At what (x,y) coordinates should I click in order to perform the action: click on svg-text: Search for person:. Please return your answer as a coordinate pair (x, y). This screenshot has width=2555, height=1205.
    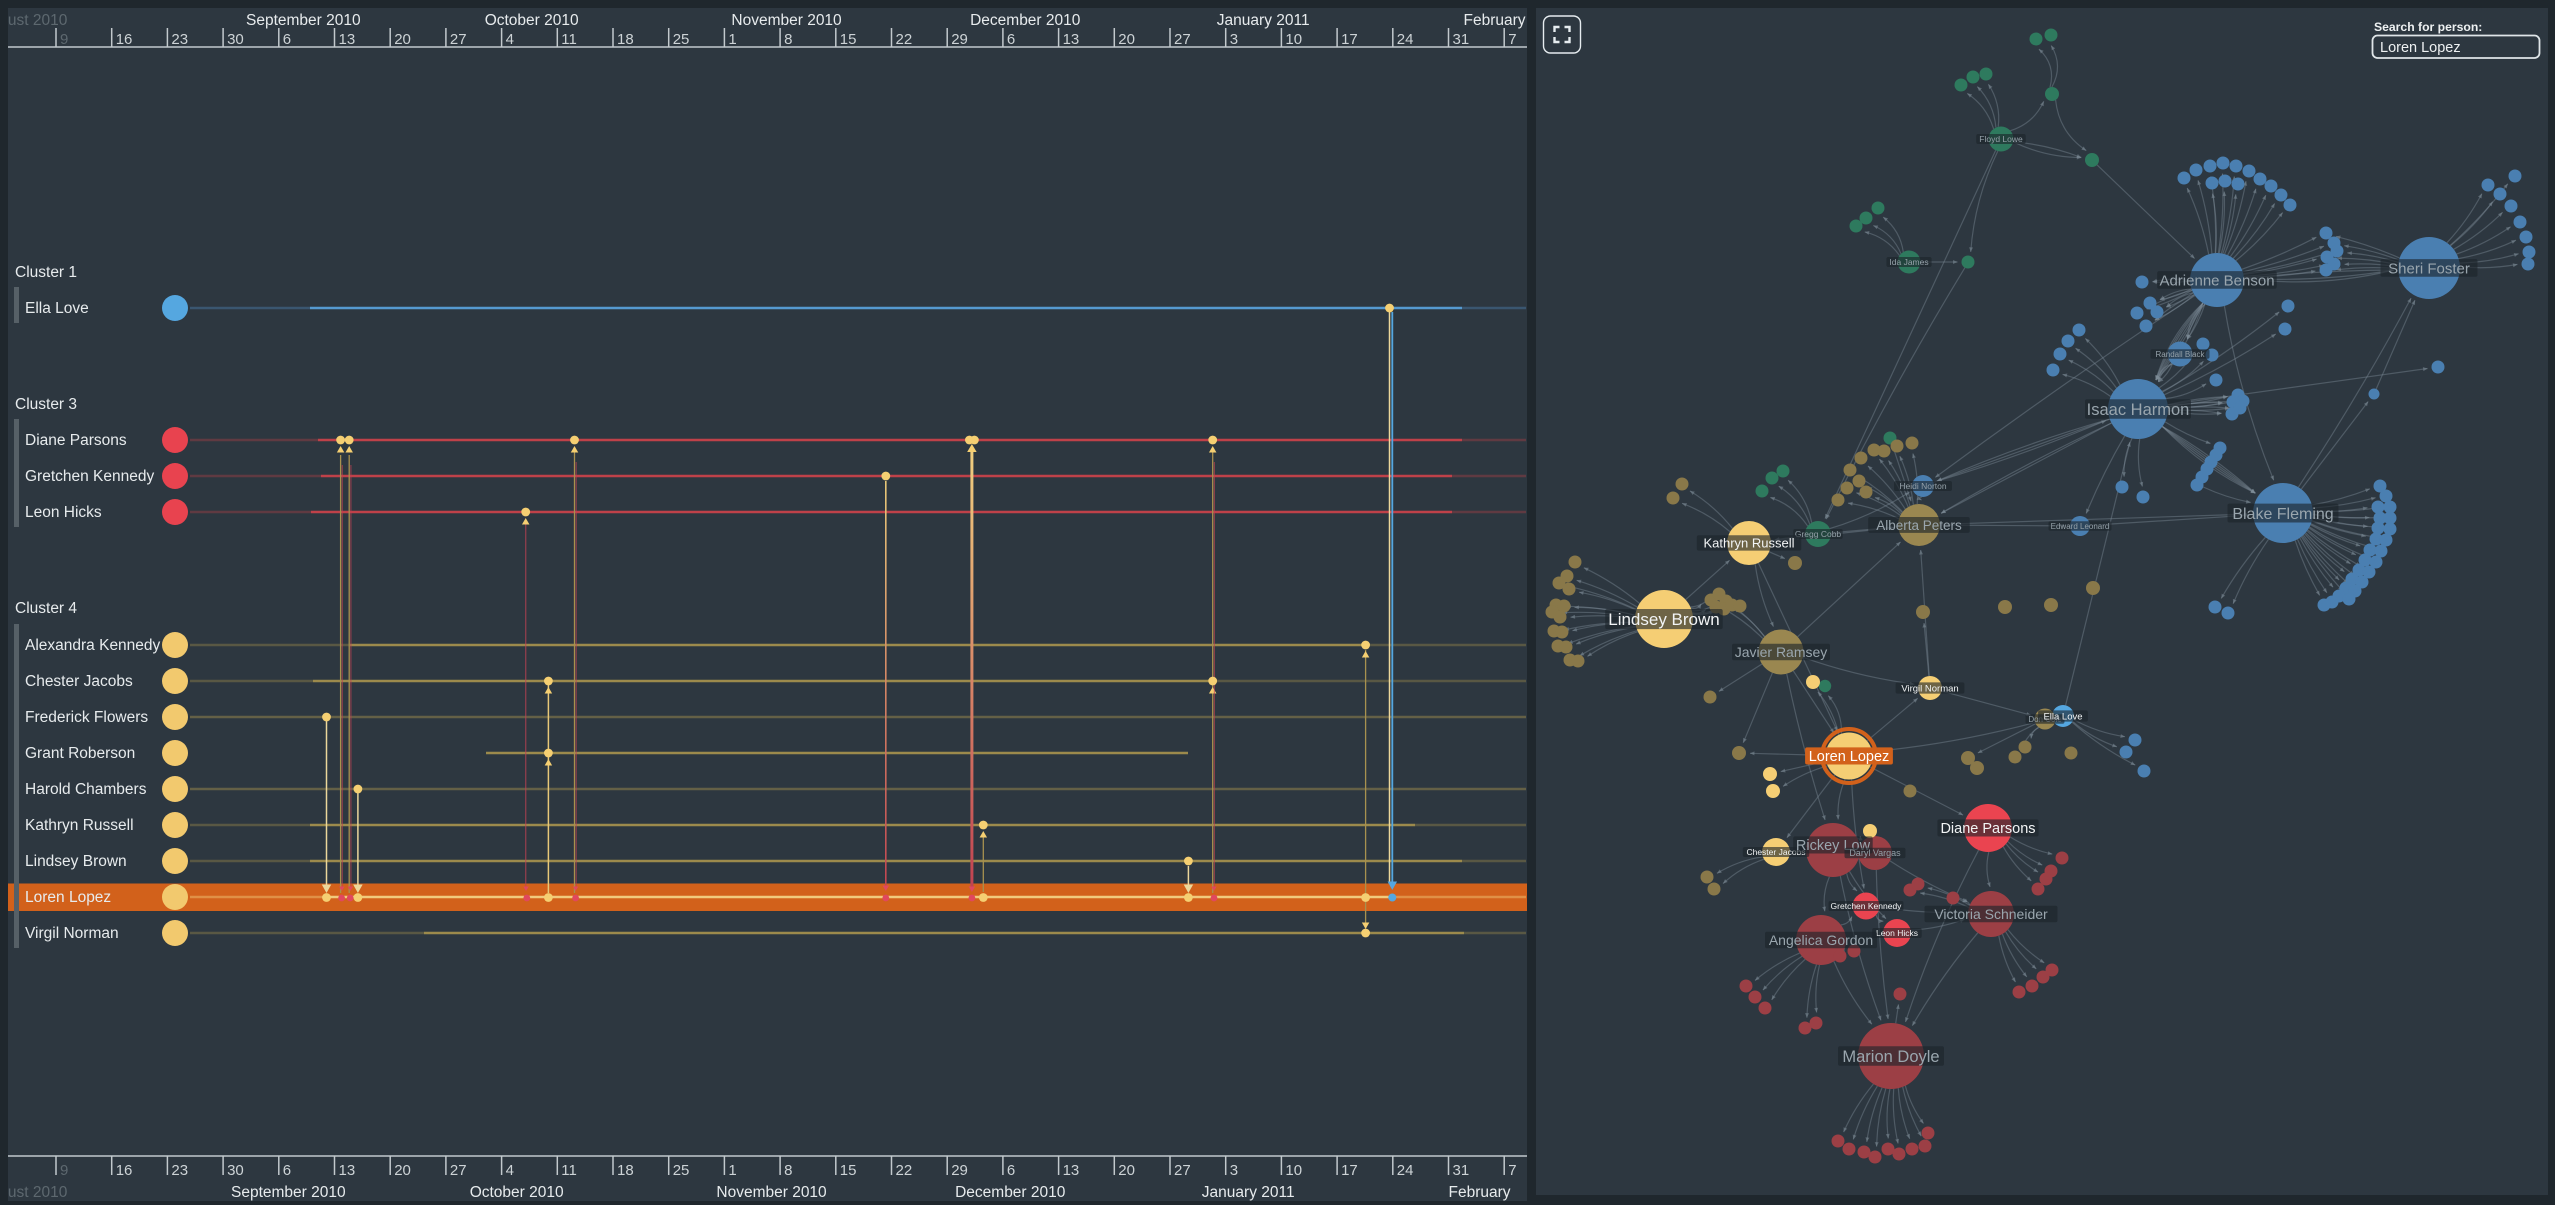
    Looking at the image, I should click on (2428, 27).